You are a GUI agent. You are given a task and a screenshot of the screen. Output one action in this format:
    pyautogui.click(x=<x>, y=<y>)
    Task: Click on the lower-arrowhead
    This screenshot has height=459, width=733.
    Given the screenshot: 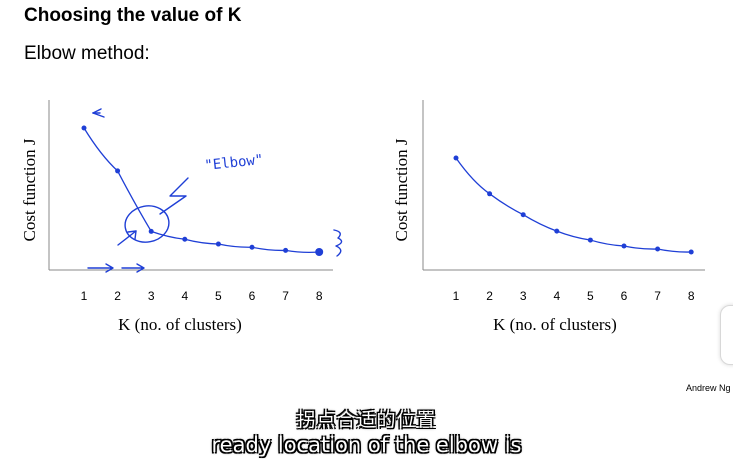 What is the action you would take?
    pyautogui.click(x=132, y=235)
    